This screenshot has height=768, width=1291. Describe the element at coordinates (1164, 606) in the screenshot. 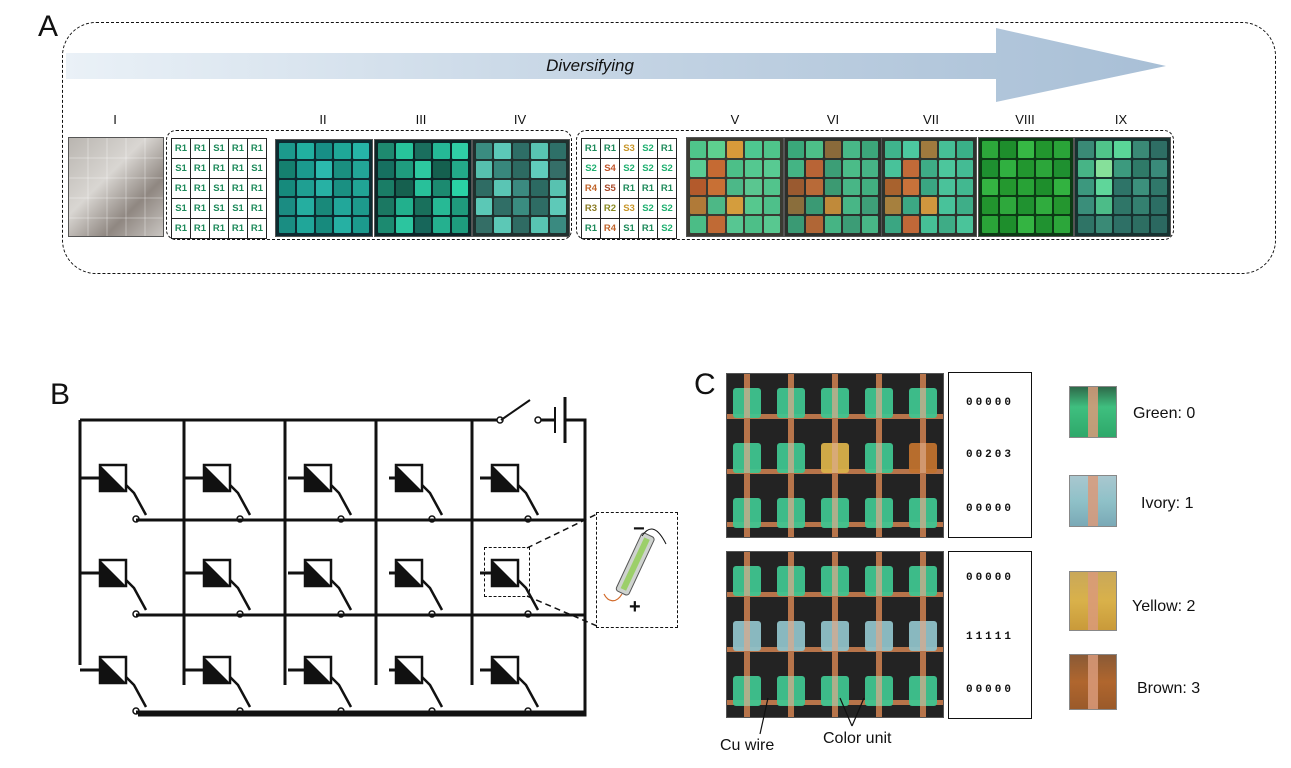

I see `legend-label-yellow: Yellow: 2` at that location.